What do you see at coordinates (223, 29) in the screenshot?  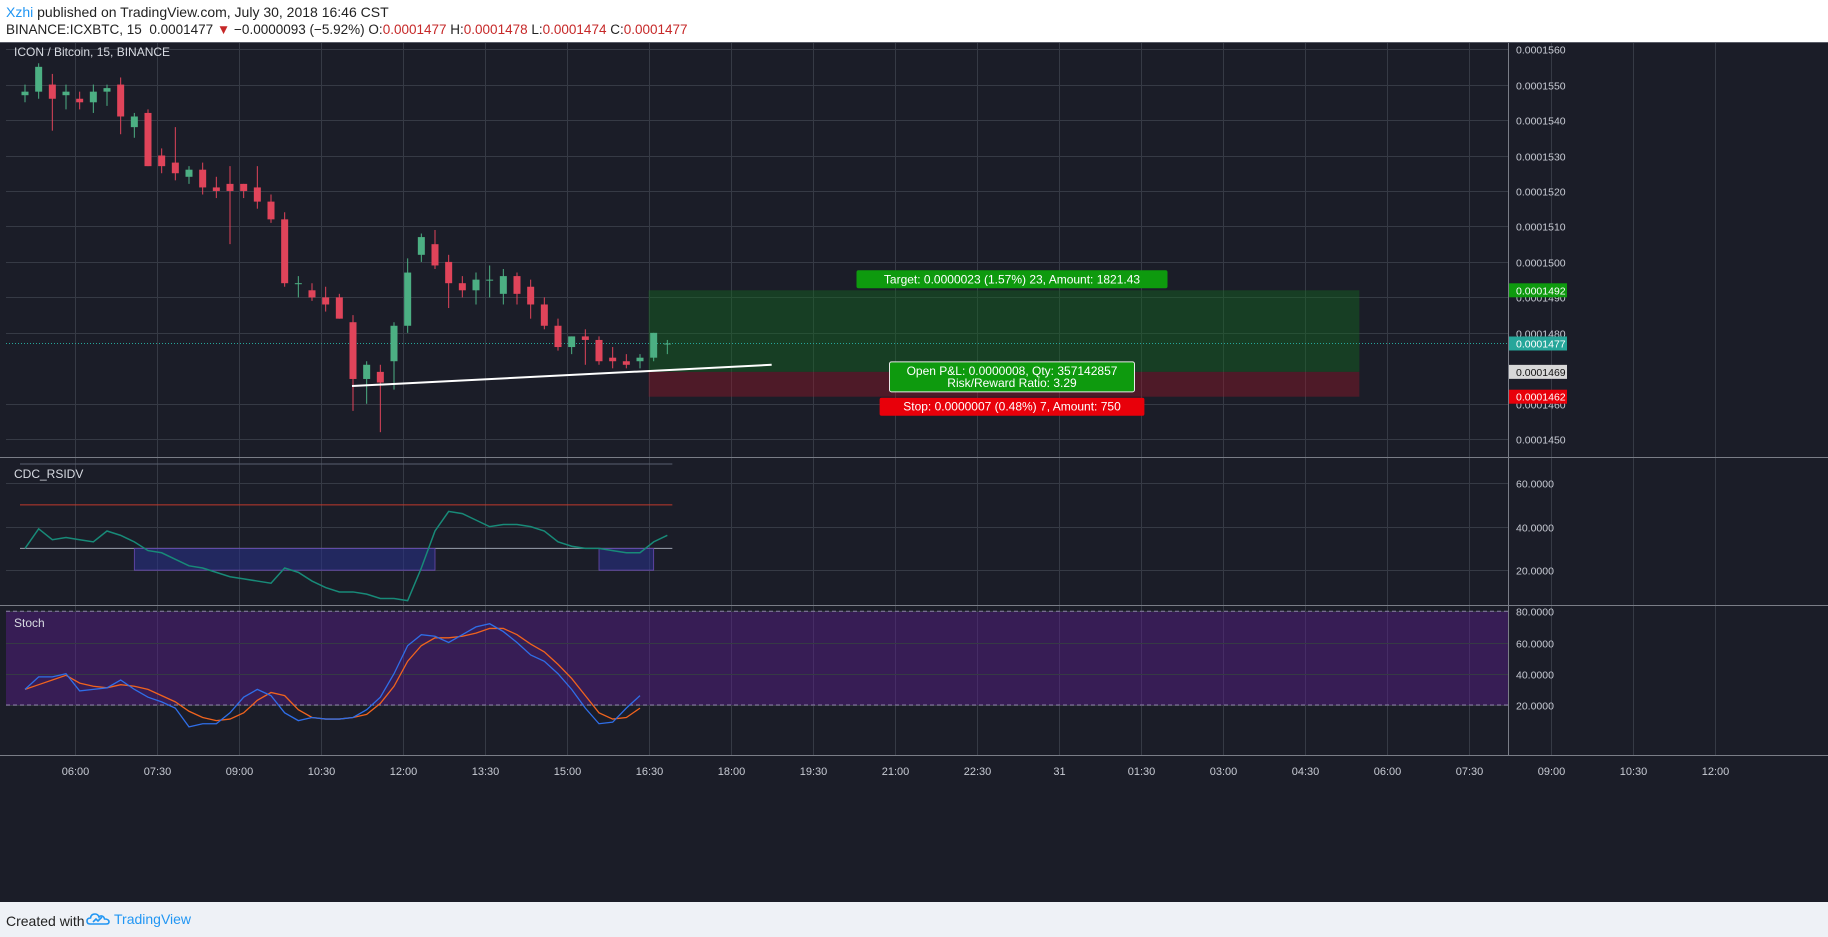 I see `down-arrow-icon: ▼` at bounding box center [223, 29].